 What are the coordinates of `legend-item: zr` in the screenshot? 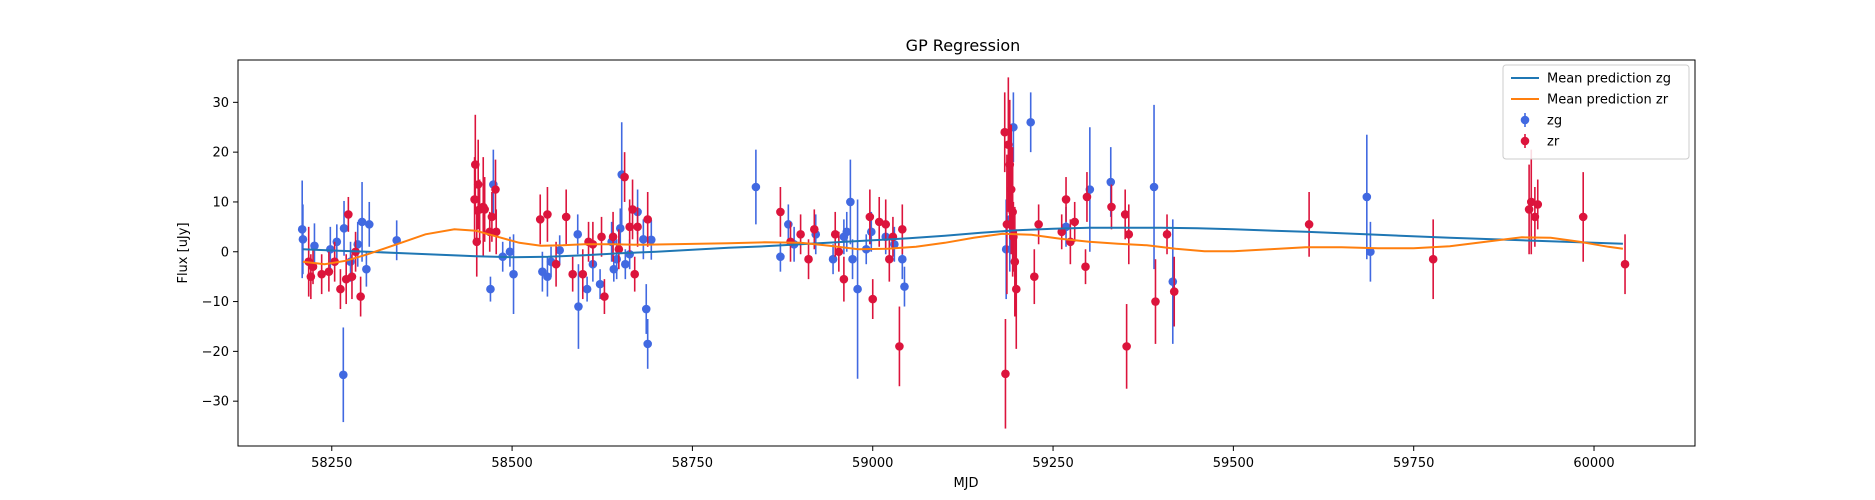 It's located at (1540, 142).